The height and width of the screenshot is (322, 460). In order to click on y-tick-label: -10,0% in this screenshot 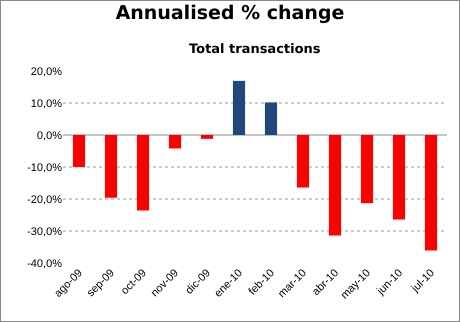, I will do `click(44, 168)`.